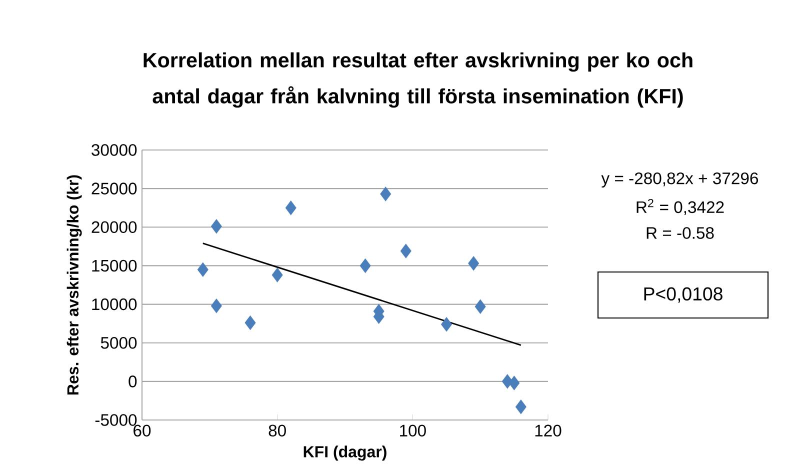  I want to click on y-axis-title: Res. efter avskrivning/ko (kr), so click(74, 284).